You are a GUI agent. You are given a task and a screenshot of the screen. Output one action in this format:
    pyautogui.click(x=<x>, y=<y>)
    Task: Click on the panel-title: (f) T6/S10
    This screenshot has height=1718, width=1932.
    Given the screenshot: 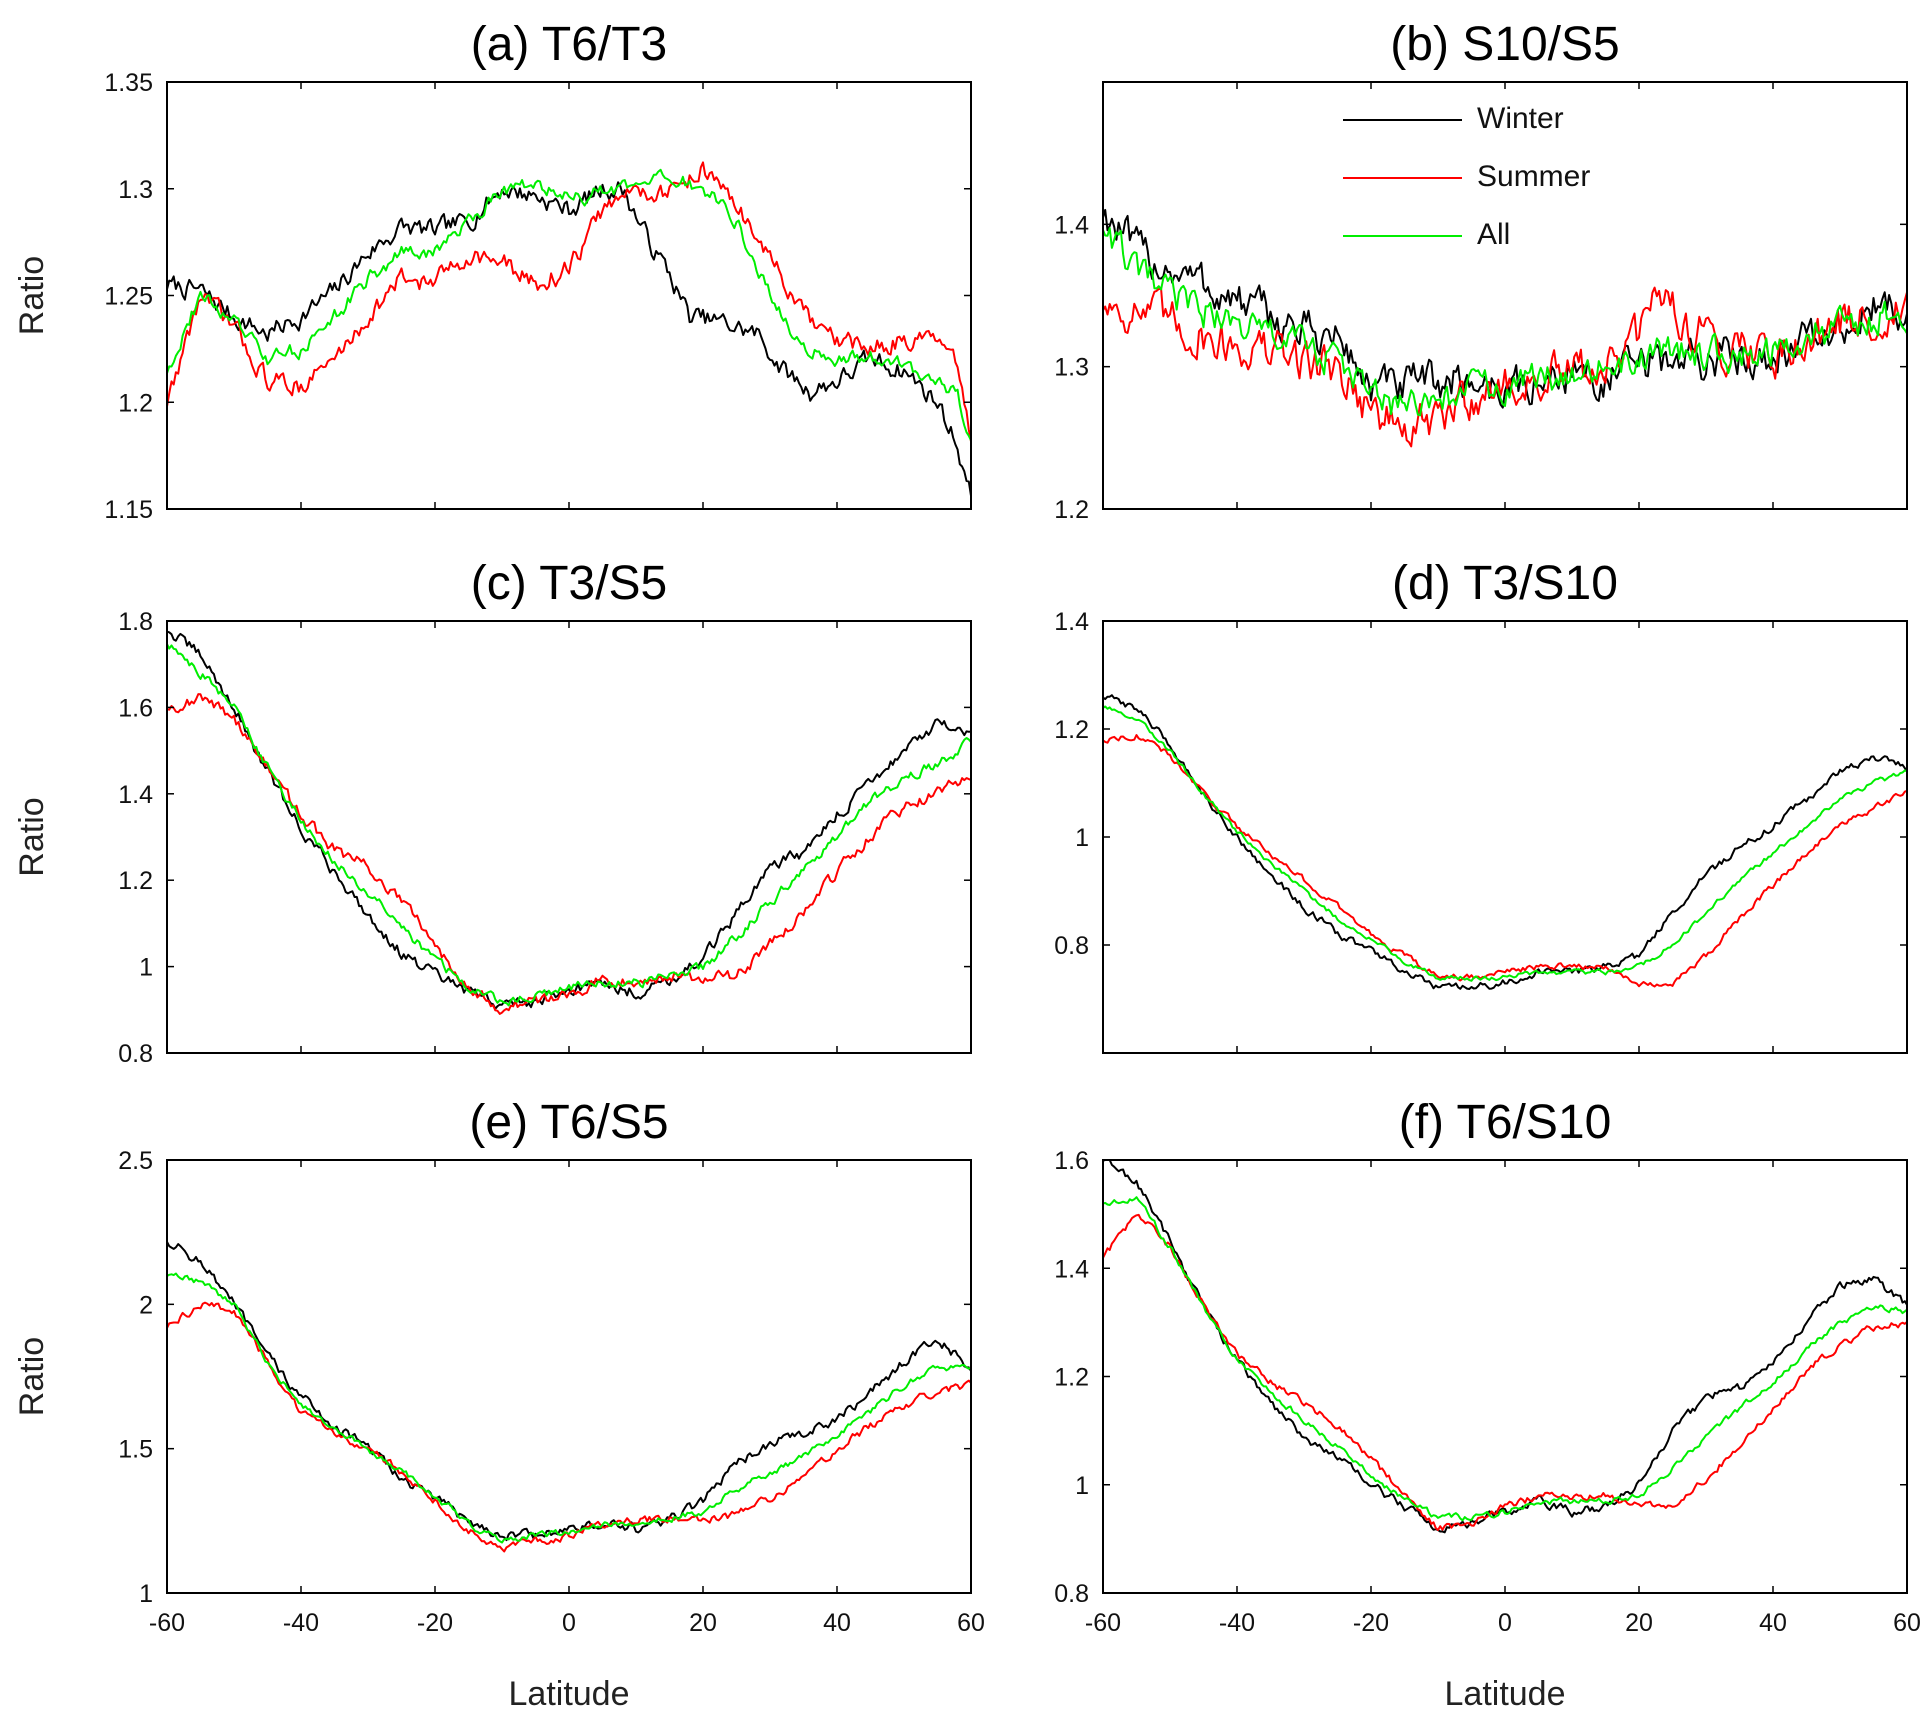 What is the action you would take?
    pyautogui.click(x=1505, y=1122)
    